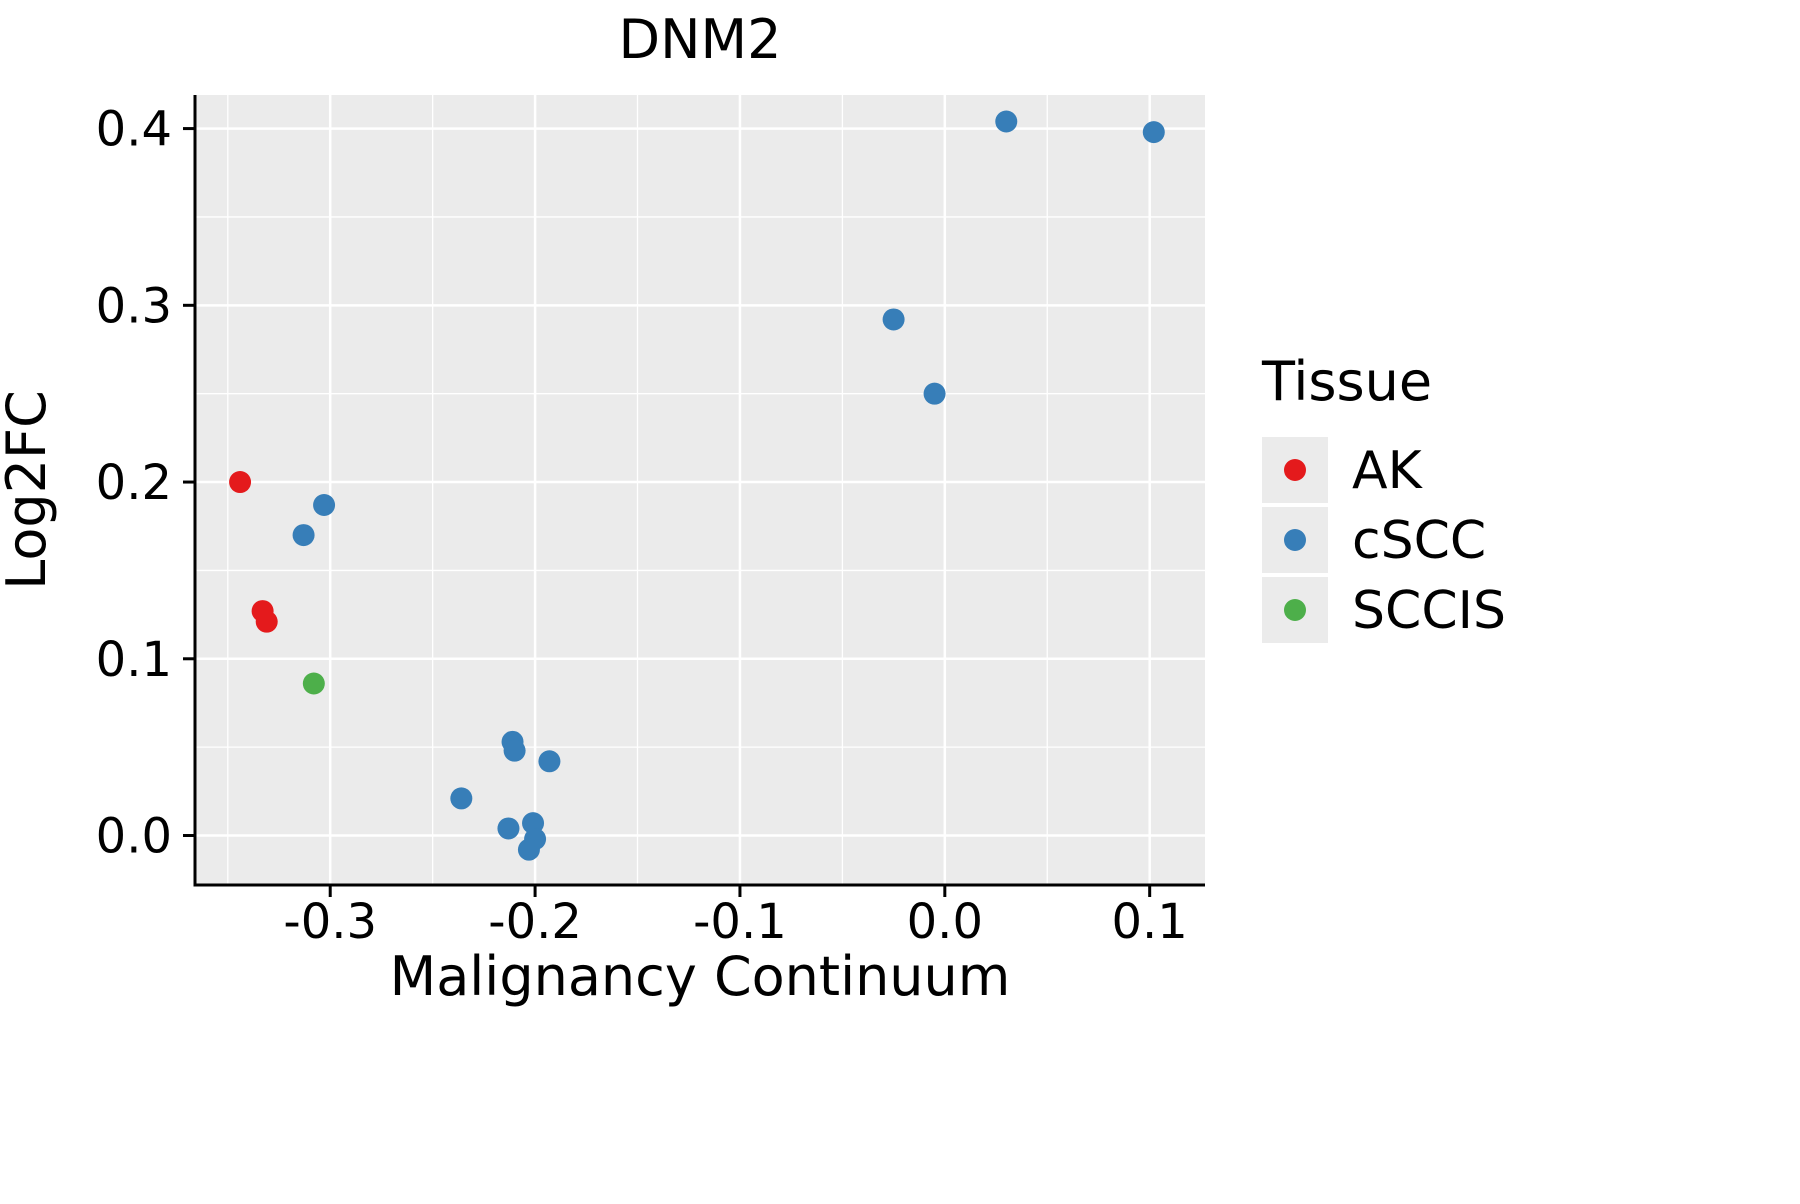 The image size is (1800, 1204). What do you see at coordinates (1295, 470) in the screenshot?
I see `legend-point-ak` at bounding box center [1295, 470].